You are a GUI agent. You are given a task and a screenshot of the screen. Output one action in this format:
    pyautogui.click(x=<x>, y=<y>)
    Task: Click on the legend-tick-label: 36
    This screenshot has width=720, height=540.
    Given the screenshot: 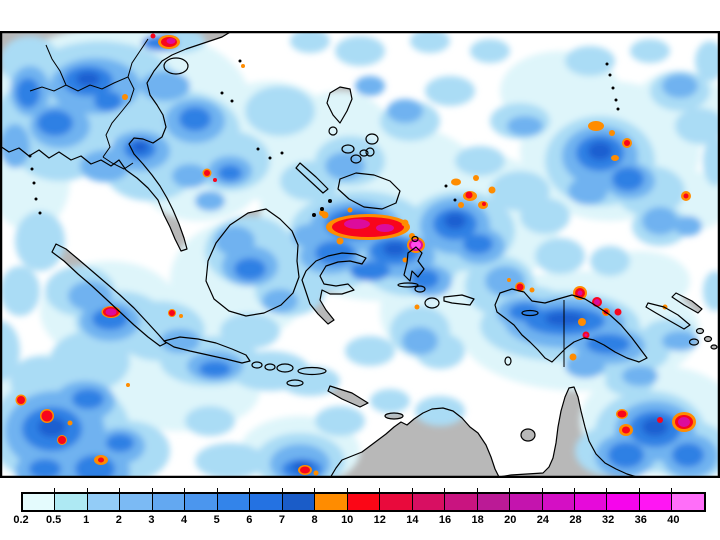 What is the action you would take?
    pyautogui.click(x=640, y=520)
    